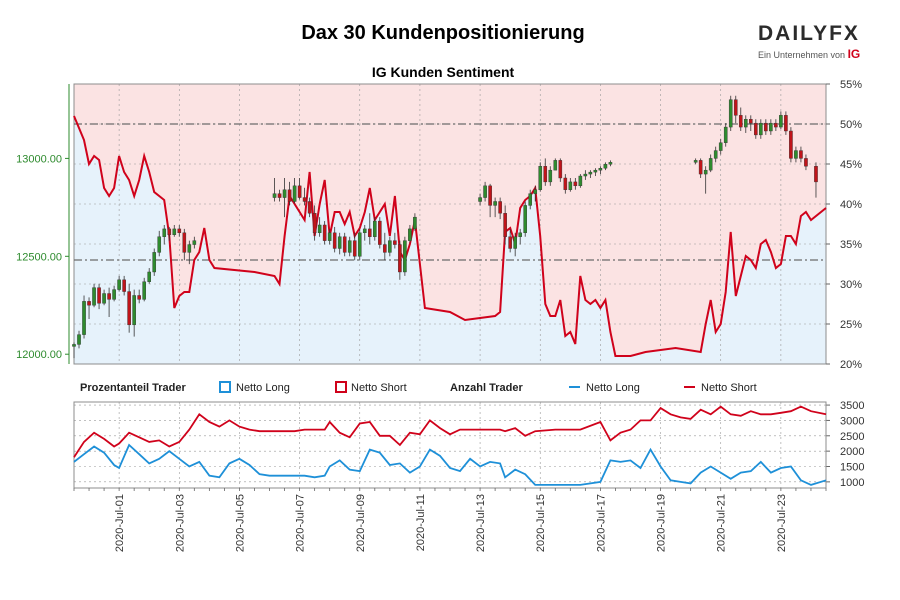 The height and width of the screenshot is (600, 900). Describe the element at coordinates (852, 421) in the screenshot. I see `bottom-axis-label: 3000` at that location.